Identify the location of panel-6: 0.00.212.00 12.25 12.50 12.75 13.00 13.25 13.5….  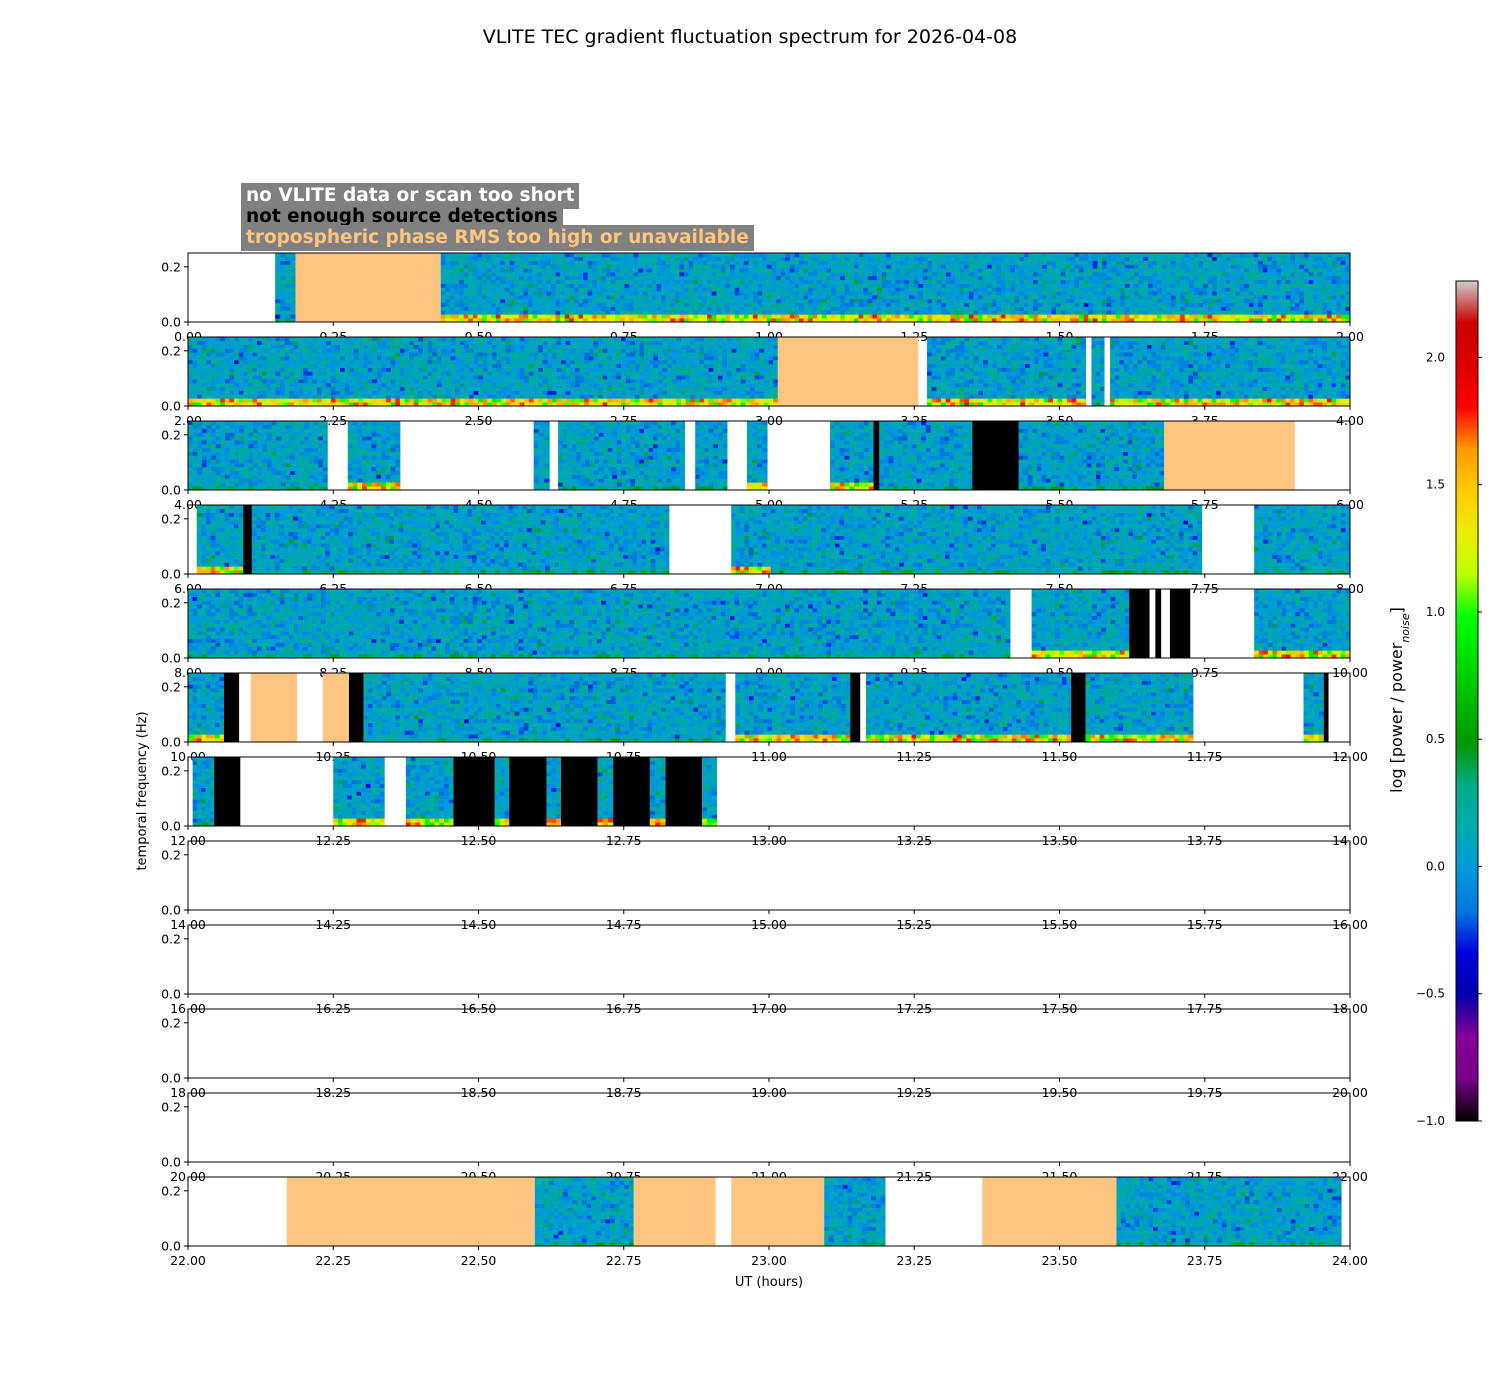
(764, 802).